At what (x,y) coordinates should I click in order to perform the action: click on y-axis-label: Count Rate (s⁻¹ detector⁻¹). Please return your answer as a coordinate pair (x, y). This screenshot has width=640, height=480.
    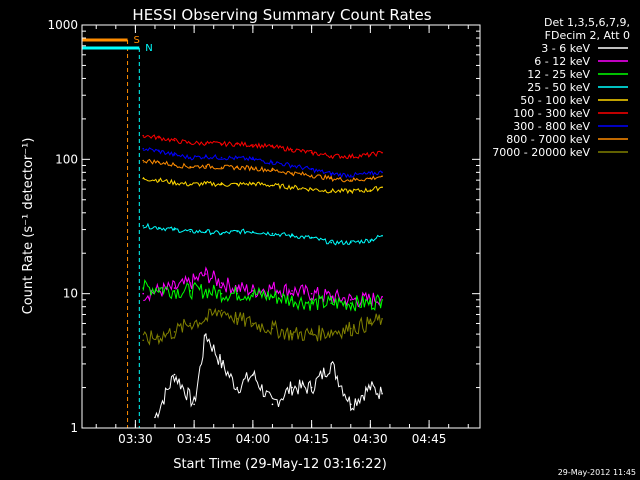
    Looking at the image, I should click on (28, 226).